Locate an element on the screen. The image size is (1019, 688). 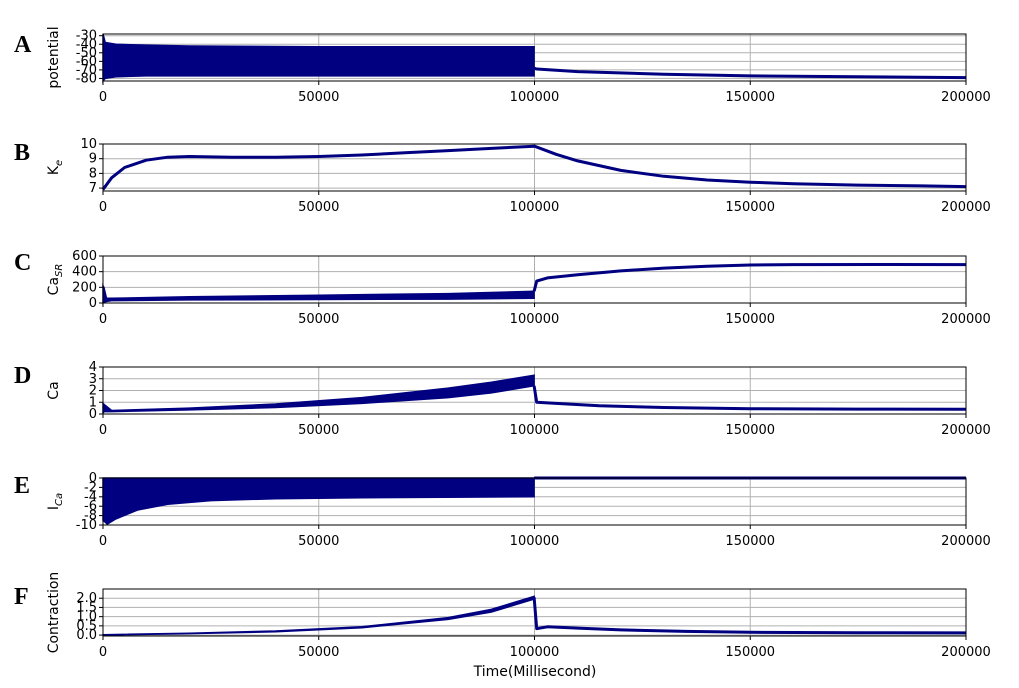
y-tick-label: -80 is located at coordinates (86, 78).